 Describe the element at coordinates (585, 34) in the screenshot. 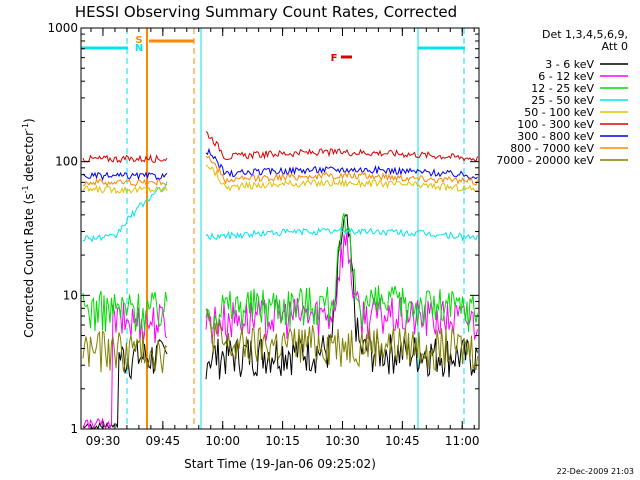

I see `legend-header: Det 1,3,4,5,6,9,` at that location.